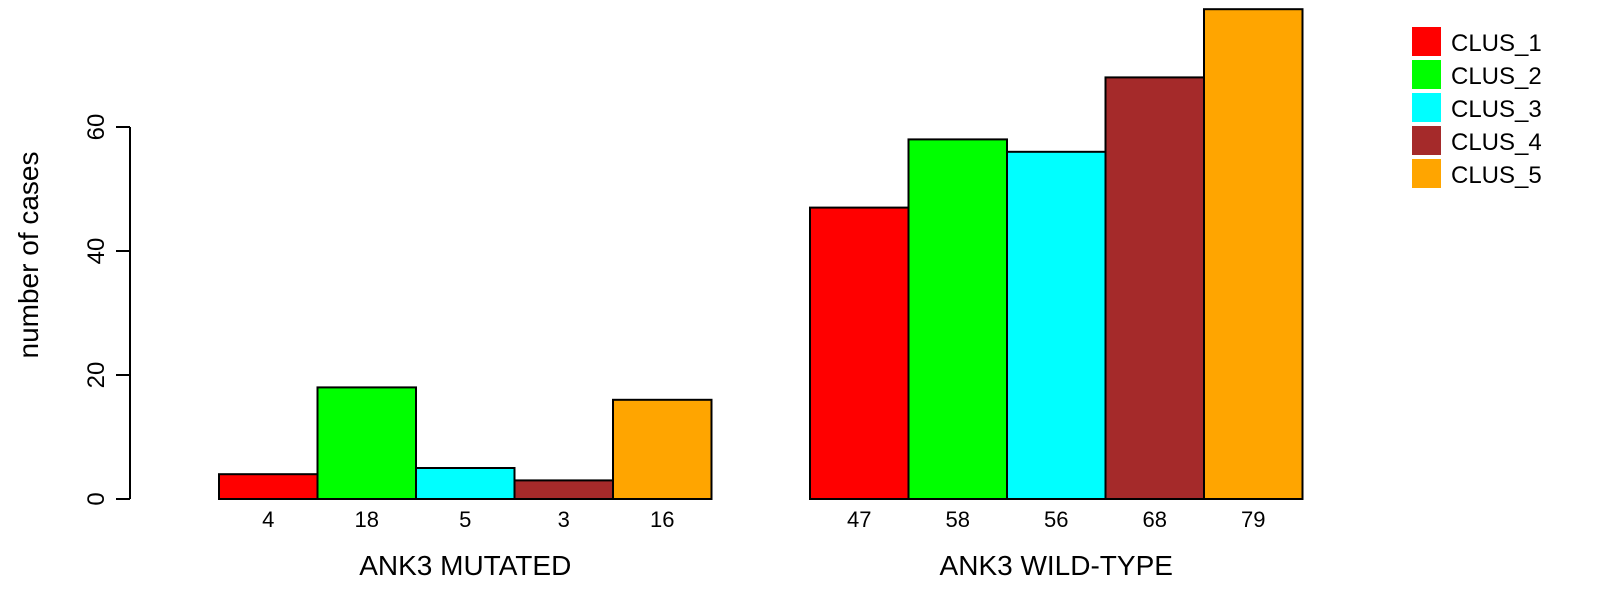 The width and height of the screenshot is (1610, 598). What do you see at coordinates (1496, 175) in the screenshot?
I see `legend-label: CLUS_5` at bounding box center [1496, 175].